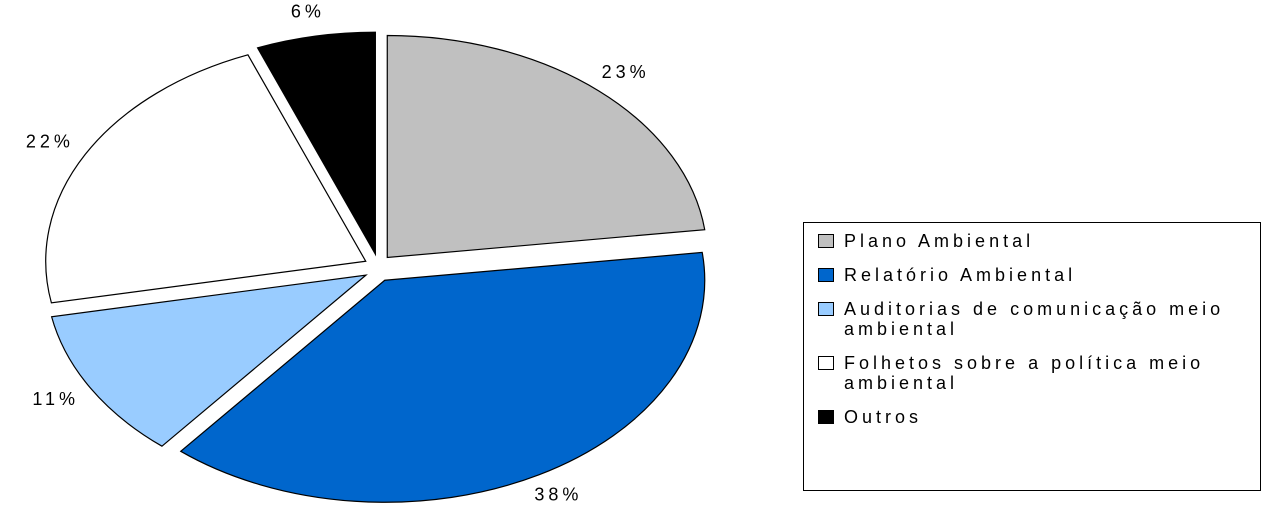 This screenshot has width=1275, height=525. What do you see at coordinates (55, 399) in the screenshot?
I see `data-label: 11%` at bounding box center [55, 399].